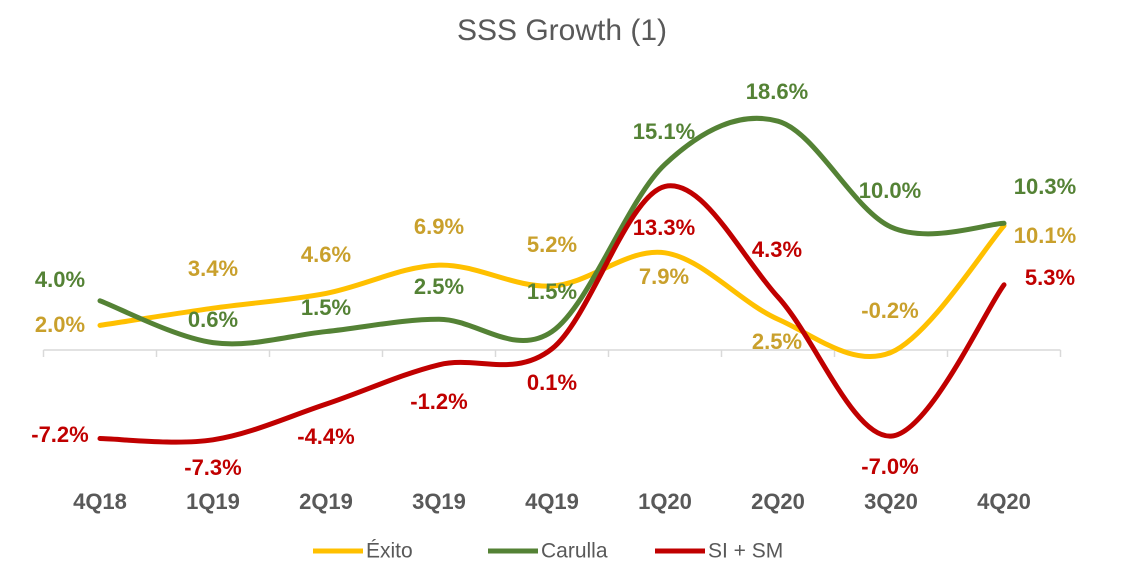 The height and width of the screenshot is (569, 1125). What do you see at coordinates (891, 501) in the screenshot?
I see `x-tick-label: 3Q20` at bounding box center [891, 501].